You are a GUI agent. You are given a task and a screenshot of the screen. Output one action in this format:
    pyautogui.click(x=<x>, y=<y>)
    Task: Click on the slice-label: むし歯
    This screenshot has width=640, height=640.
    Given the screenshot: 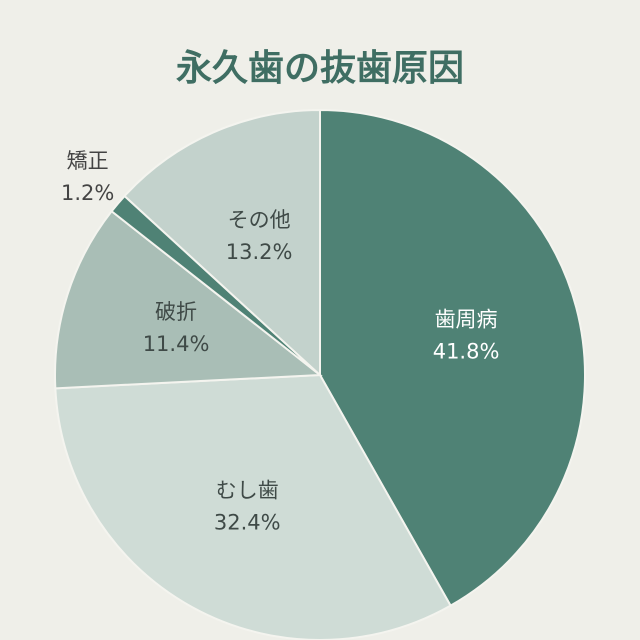 What is the action you would take?
    pyautogui.click(x=247, y=490)
    